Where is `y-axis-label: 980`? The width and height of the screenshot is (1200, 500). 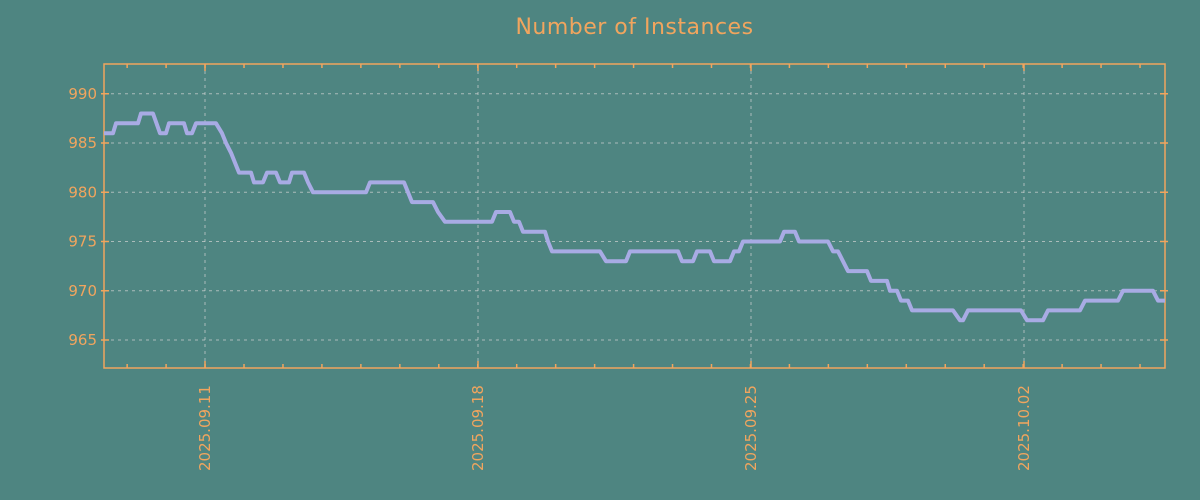
y-axis-label: 980 is located at coordinates (82, 192).